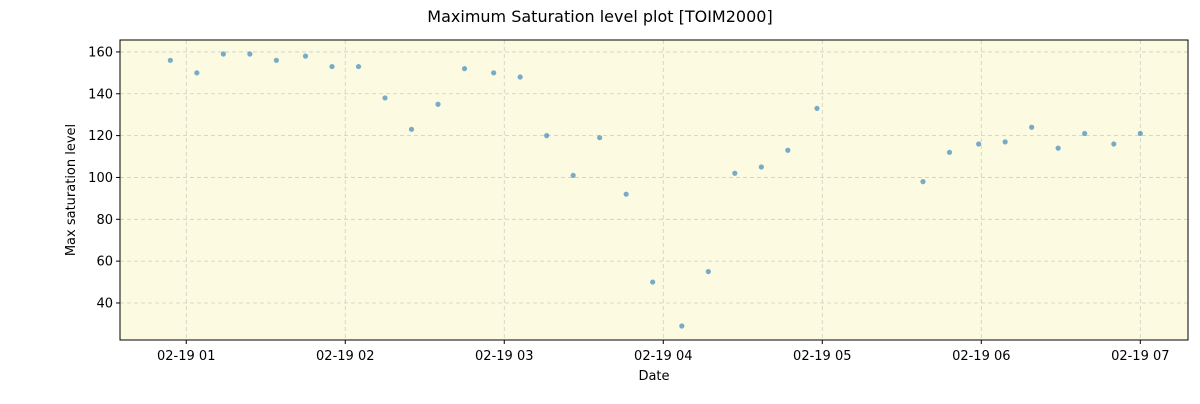 This screenshot has width=1200, height=404. Describe the element at coordinates (504, 356) in the screenshot. I see `x-tick-label: 02-19 03` at that location.